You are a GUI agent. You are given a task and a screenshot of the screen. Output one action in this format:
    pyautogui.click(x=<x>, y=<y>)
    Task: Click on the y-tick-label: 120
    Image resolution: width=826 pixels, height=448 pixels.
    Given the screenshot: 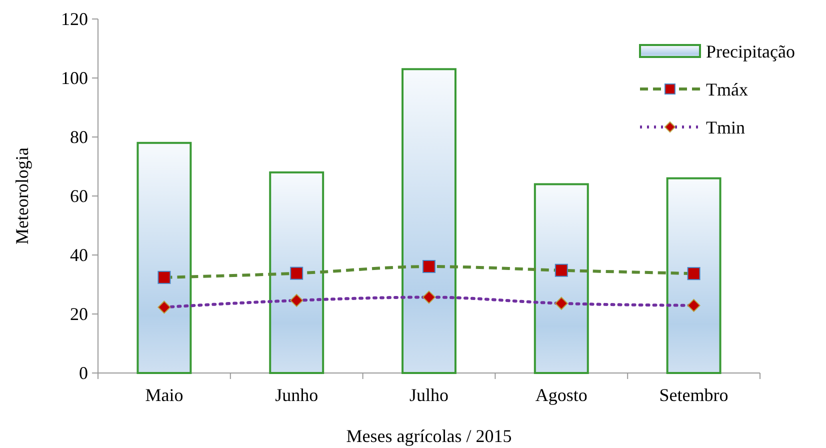 What is the action you would take?
    pyautogui.click(x=74, y=18)
    